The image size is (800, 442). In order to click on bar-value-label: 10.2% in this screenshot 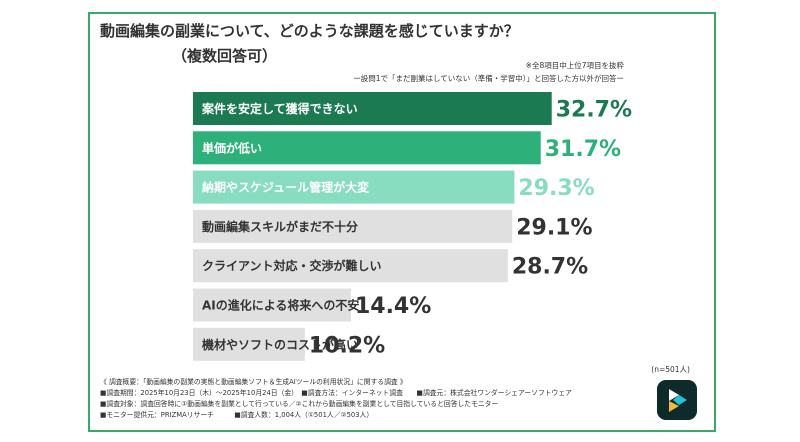, I will do `click(347, 345)`.